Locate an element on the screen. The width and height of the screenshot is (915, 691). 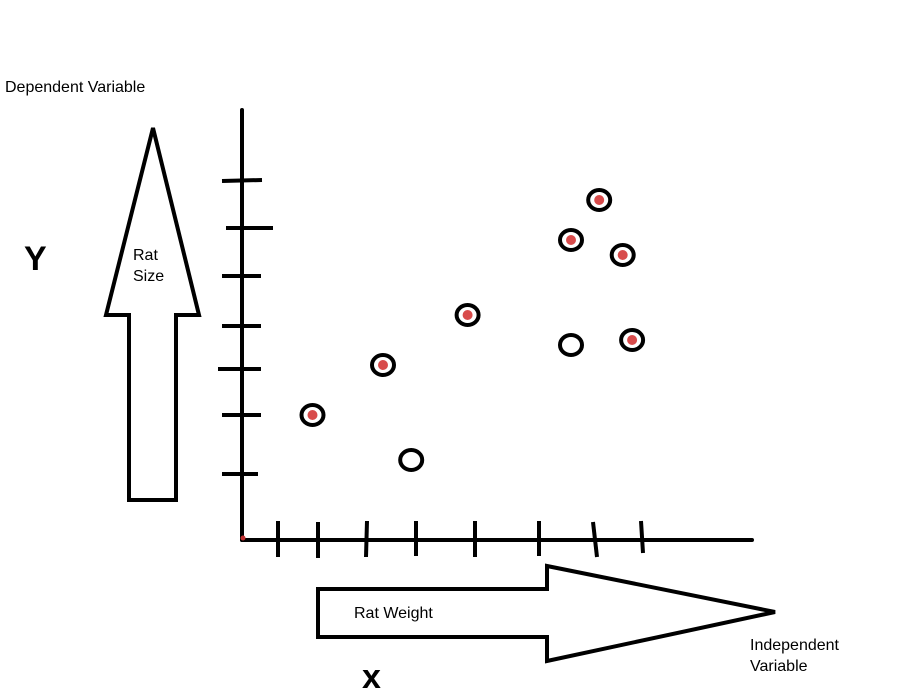
y-tick is located at coordinates (242, 180).